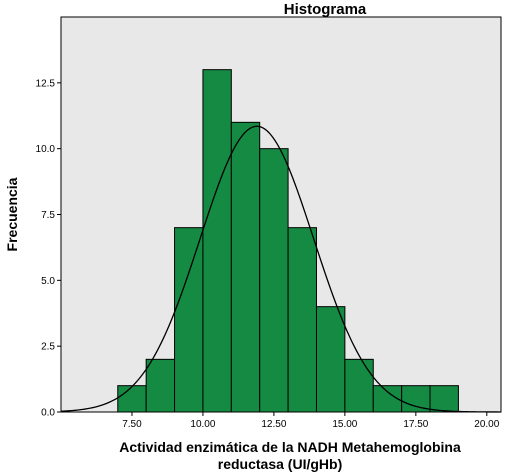 This screenshot has height=476, width=509. What do you see at coordinates (486, 424) in the screenshot?
I see `x-tick-label: 20.00` at bounding box center [486, 424].